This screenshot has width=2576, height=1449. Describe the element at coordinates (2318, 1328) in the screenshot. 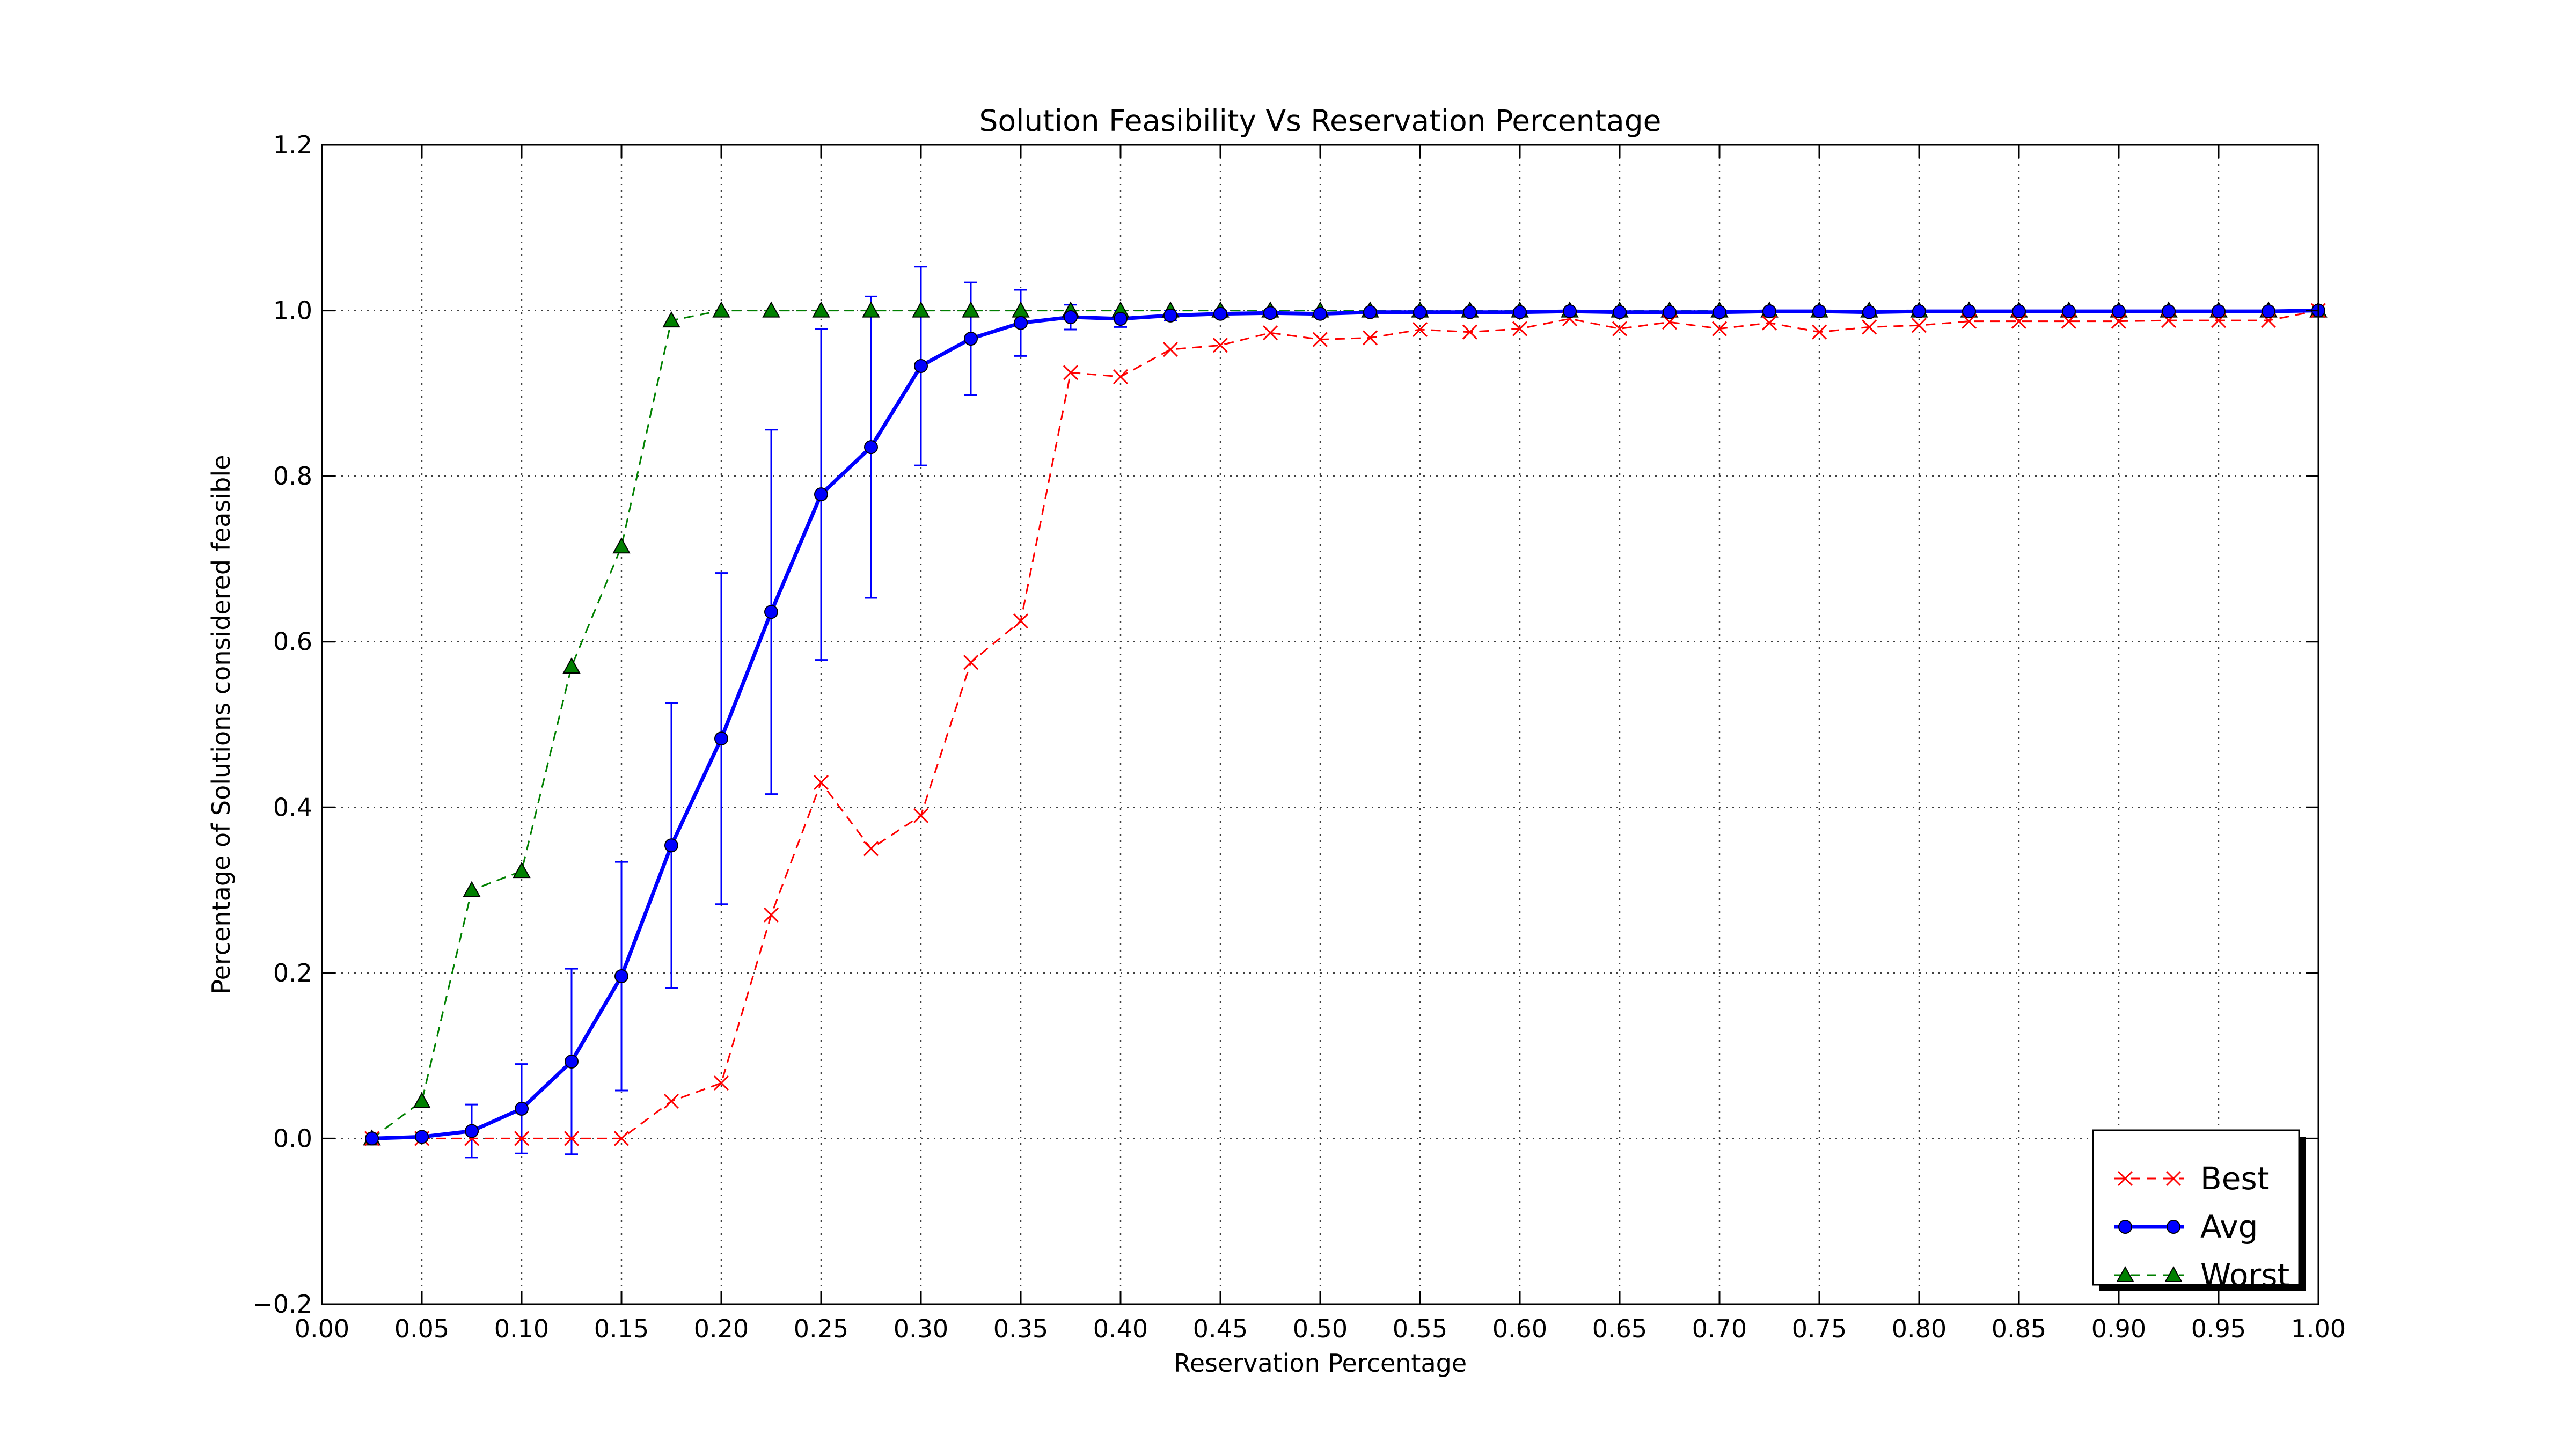

I see `x-tick-label: 1.00` at that location.